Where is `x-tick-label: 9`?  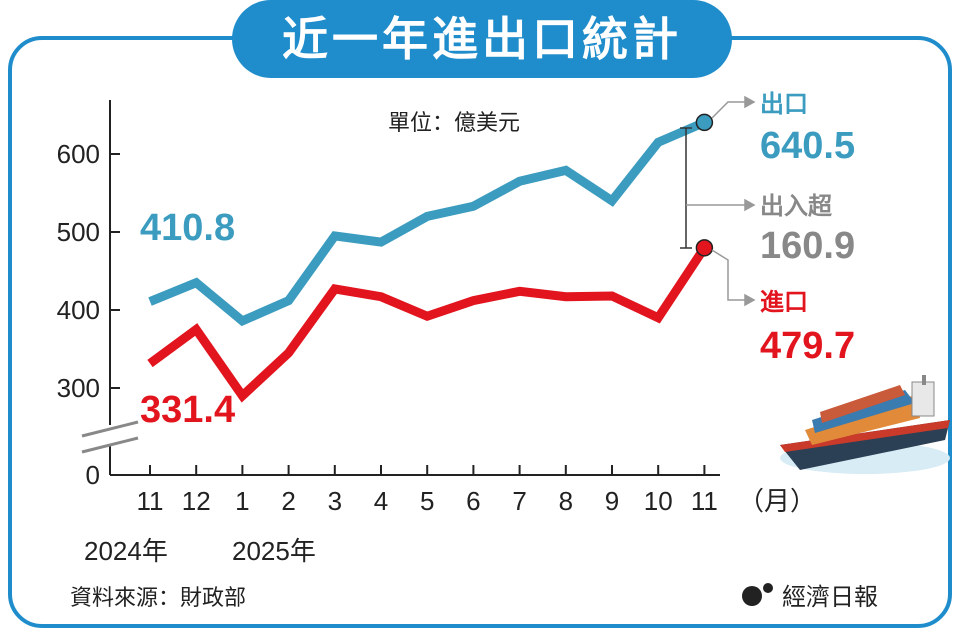 x-tick-label: 9 is located at coordinates (612, 501).